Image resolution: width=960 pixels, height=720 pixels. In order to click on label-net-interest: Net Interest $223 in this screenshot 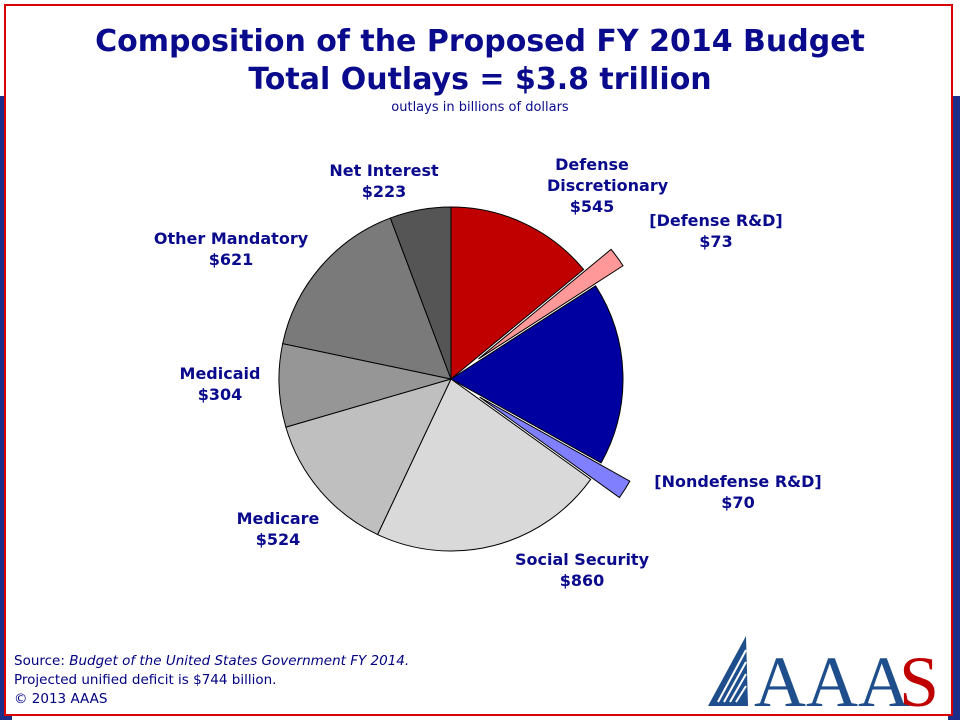, I will do `click(384, 181)`.